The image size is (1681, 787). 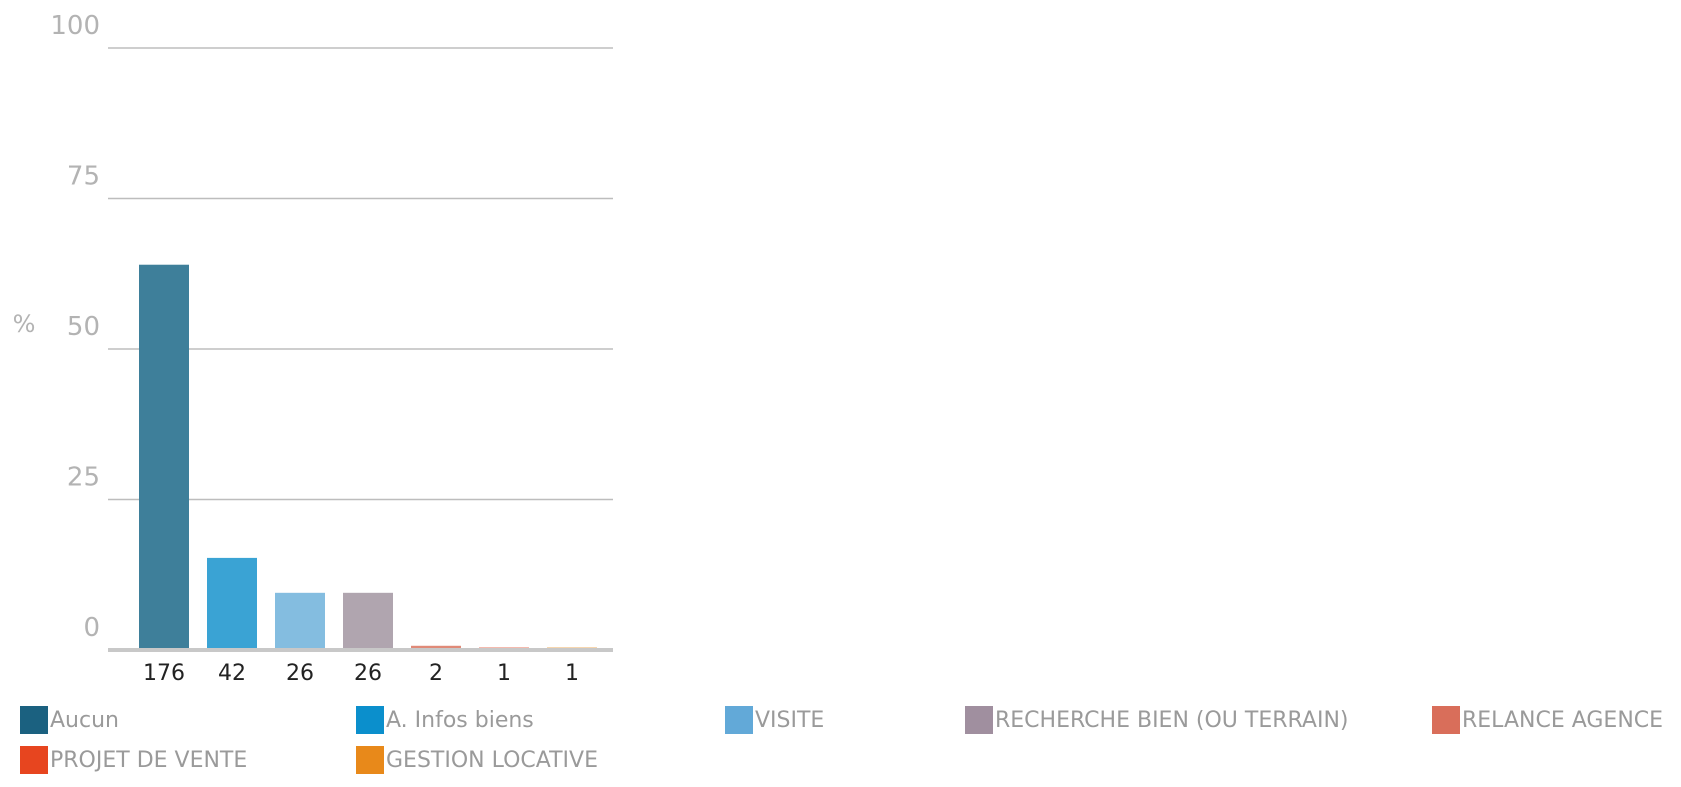 I want to click on y-axis-ticks: 0 25 50 75 100, so click(x=75, y=327).